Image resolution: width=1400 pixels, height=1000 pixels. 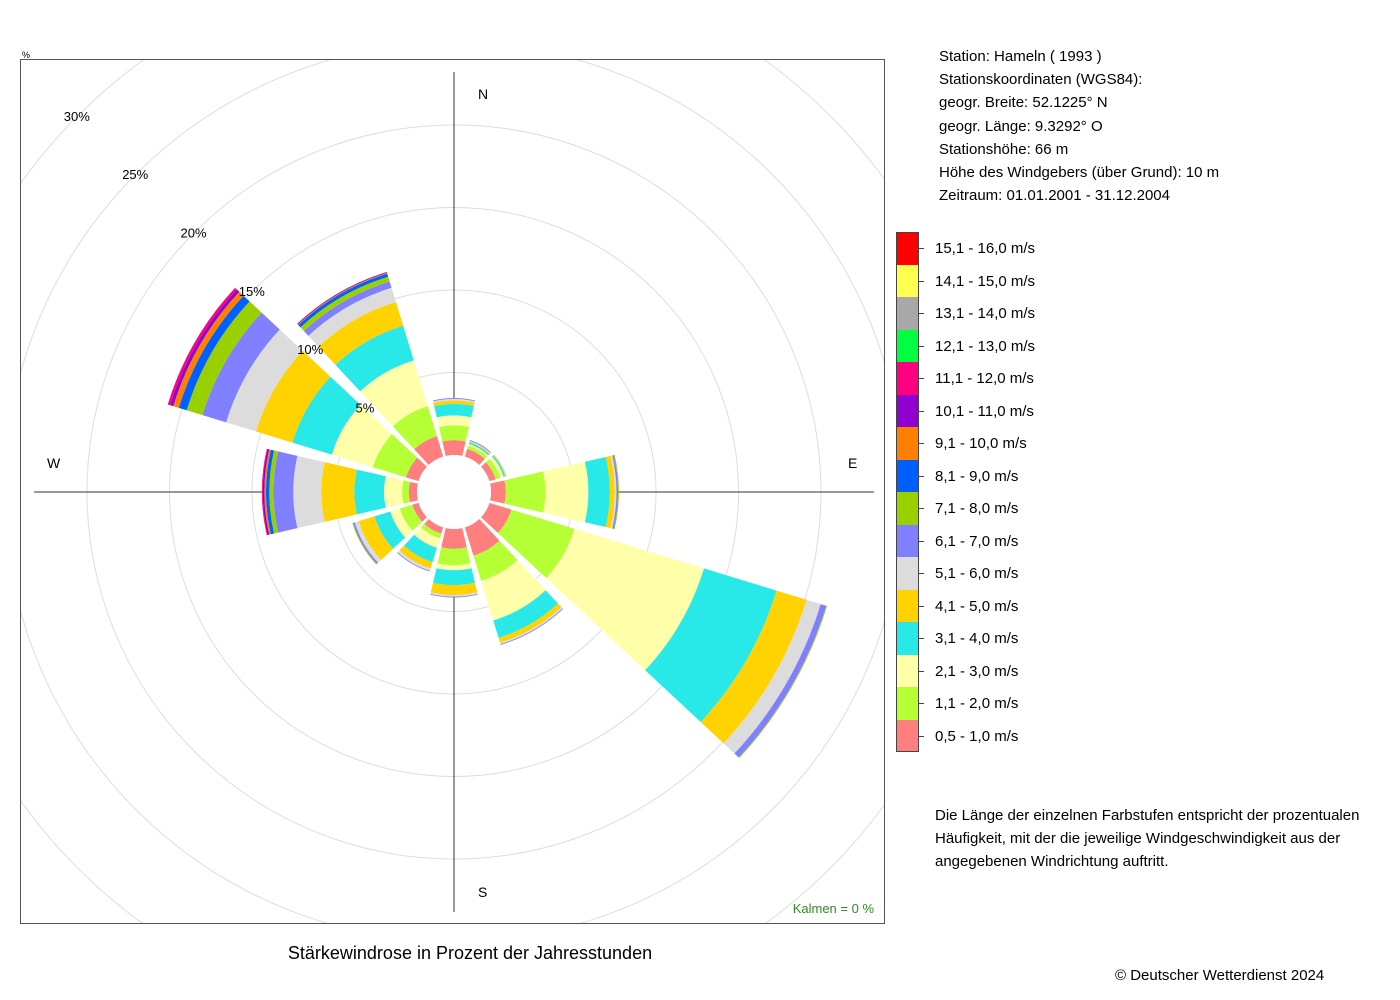 What do you see at coordinates (1023, 103) in the screenshot?
I see `station-latitude: geogr. Breite: 52.1225° N` at bounding box center [1023, 103].